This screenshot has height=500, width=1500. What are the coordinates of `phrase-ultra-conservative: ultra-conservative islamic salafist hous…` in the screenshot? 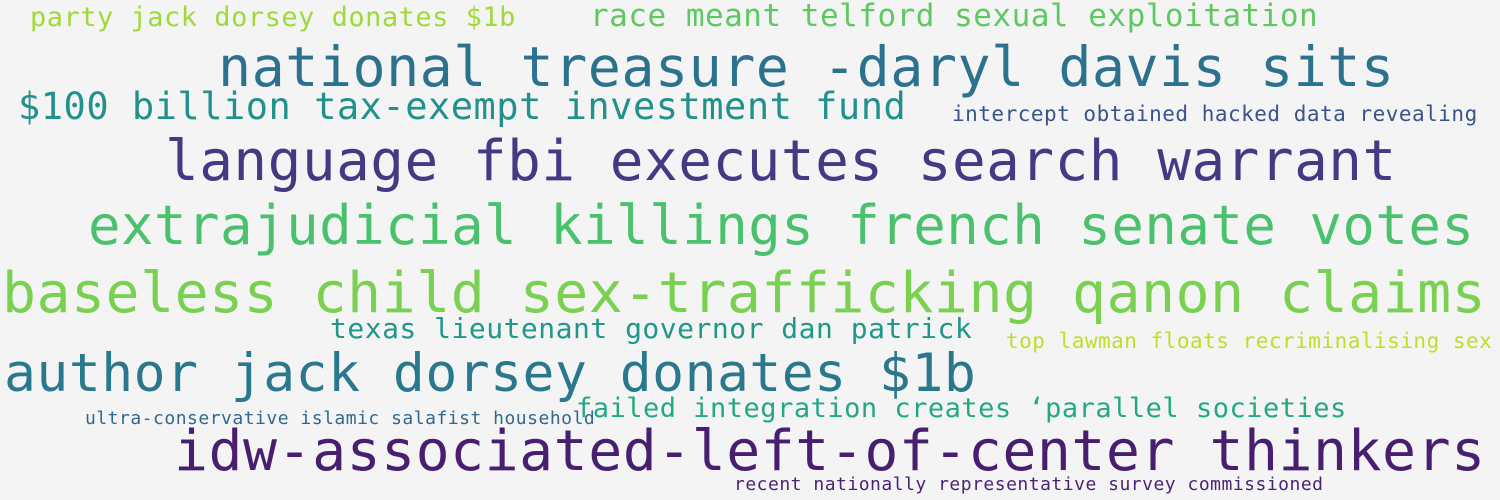 It's located at (340, 418).